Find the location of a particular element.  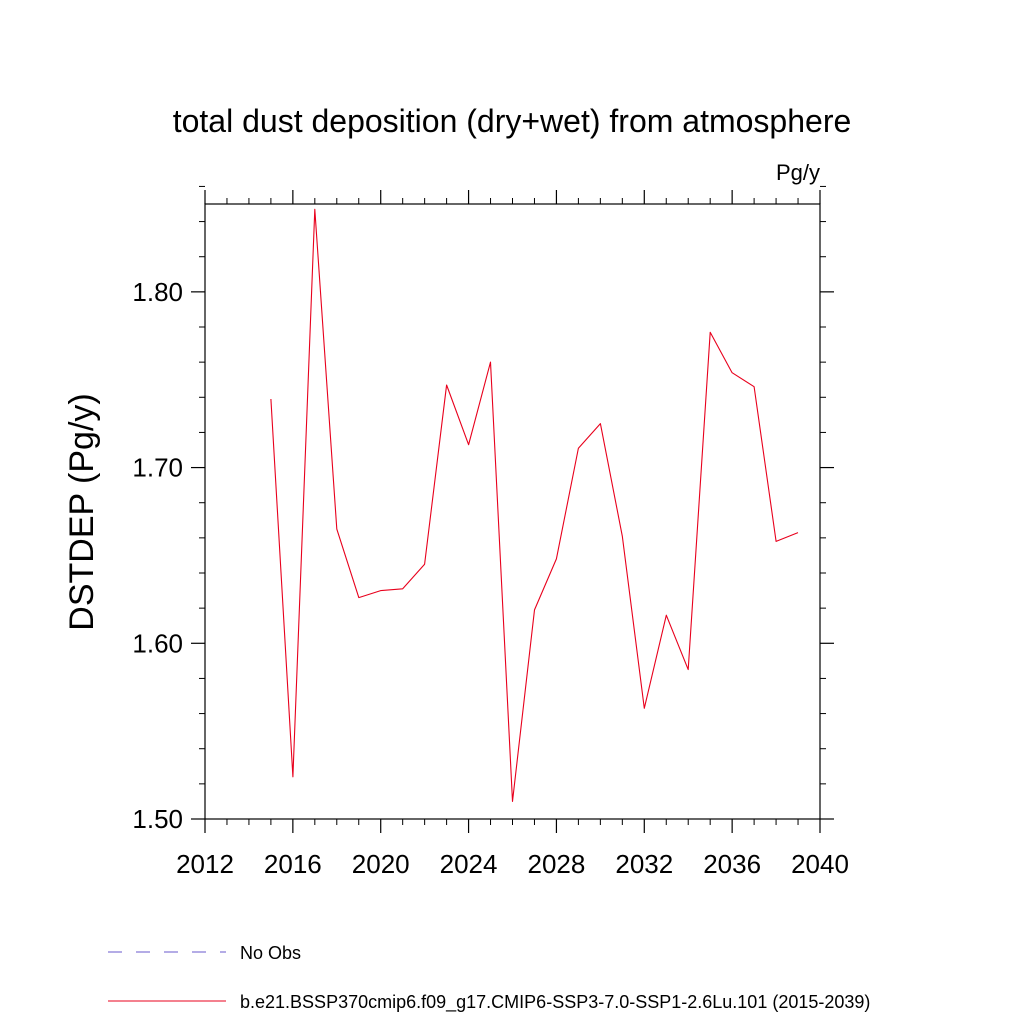

y-tick-label: 1.70 is located at coordinates (157, 468).